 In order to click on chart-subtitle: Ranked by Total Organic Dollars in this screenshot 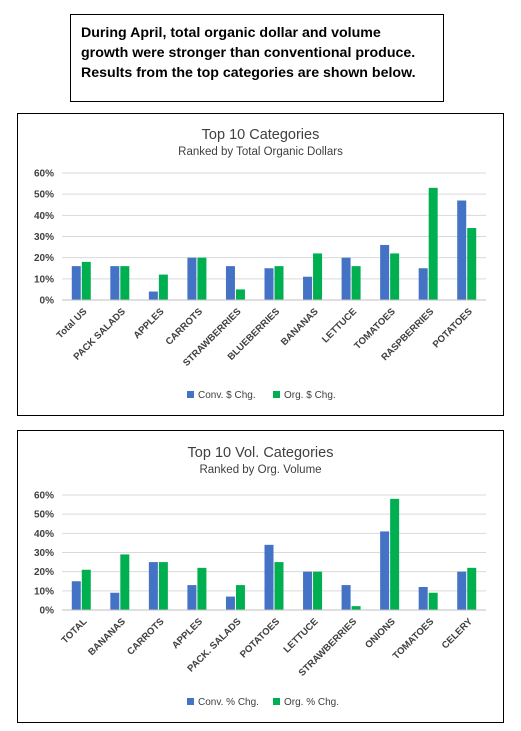, I will do `click(260, 152)`.